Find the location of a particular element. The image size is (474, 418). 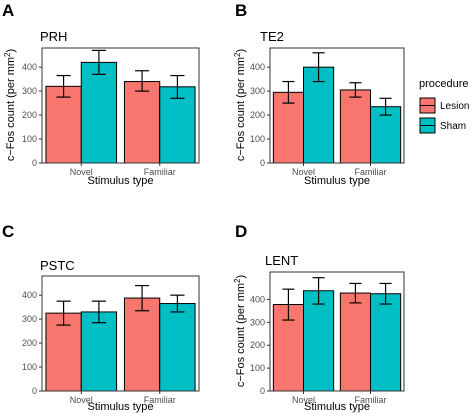

panel-title: PRH is located at coordinates (53, 36).